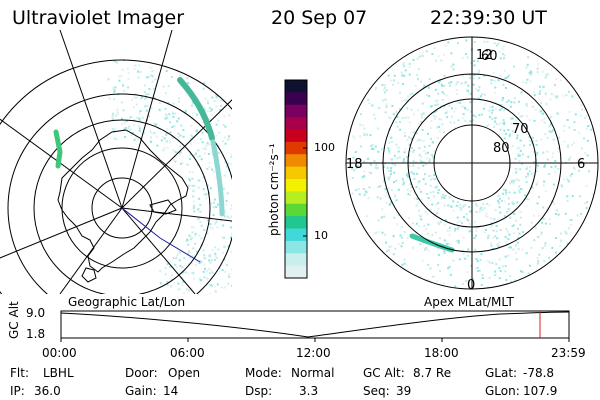 This screenshot has height=400, width=600. What do you see at coordinates (35, 334) in the screenshot?
I see `altitude-tick-1.8: 1.8` at bounding box center [35, 334].